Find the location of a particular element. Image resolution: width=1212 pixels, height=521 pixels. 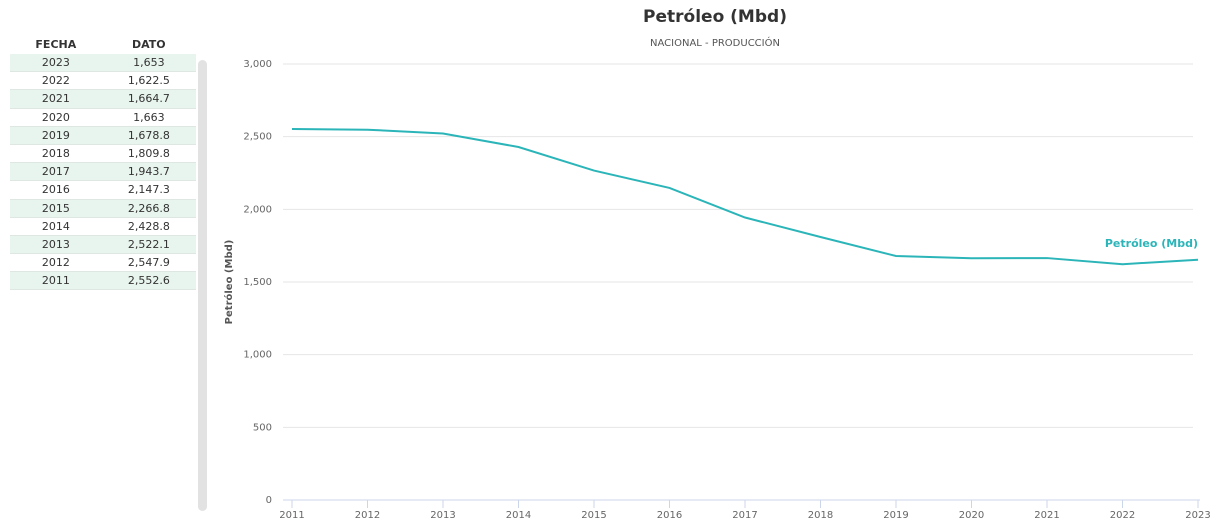

table-cell: 2022 is located at coordinates (56, 81).